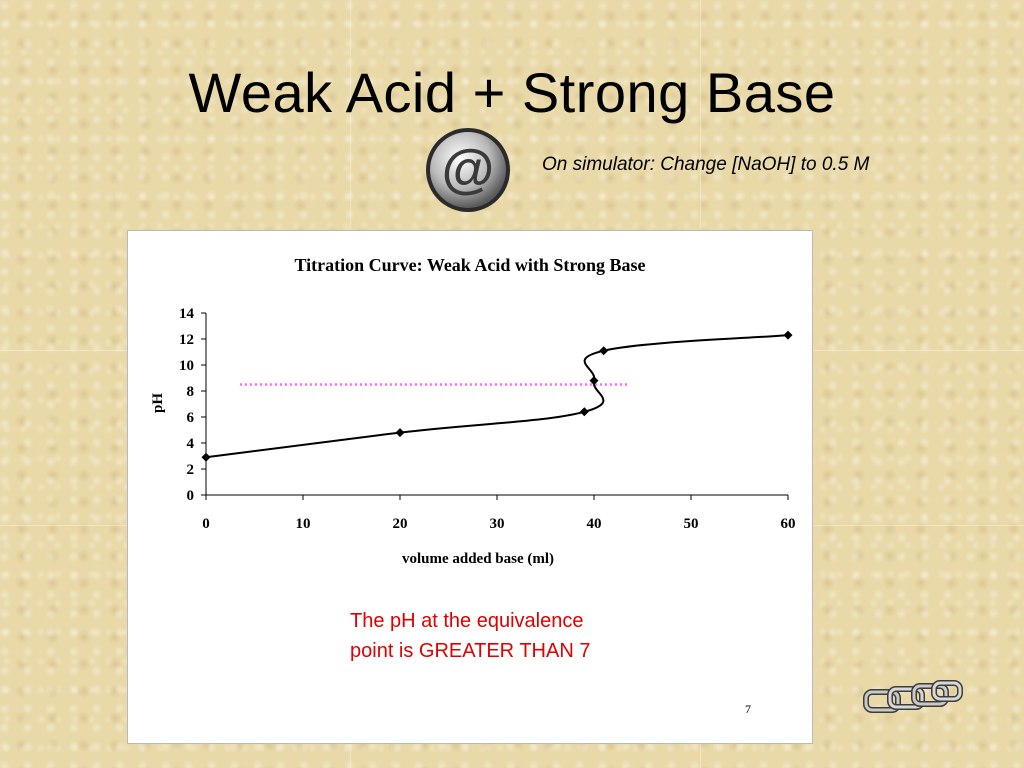 The height and width of the screenshot is (768, 1024). What do you see at coordinates (158, 403) in the screenshot?
I see `y-axis-label: pH` at bounding box center [158, 403].